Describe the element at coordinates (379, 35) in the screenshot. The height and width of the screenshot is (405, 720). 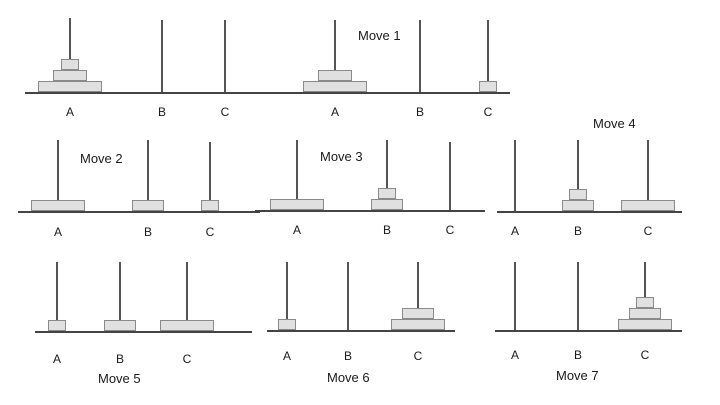
I see `move-caption: Move 1` at that location.